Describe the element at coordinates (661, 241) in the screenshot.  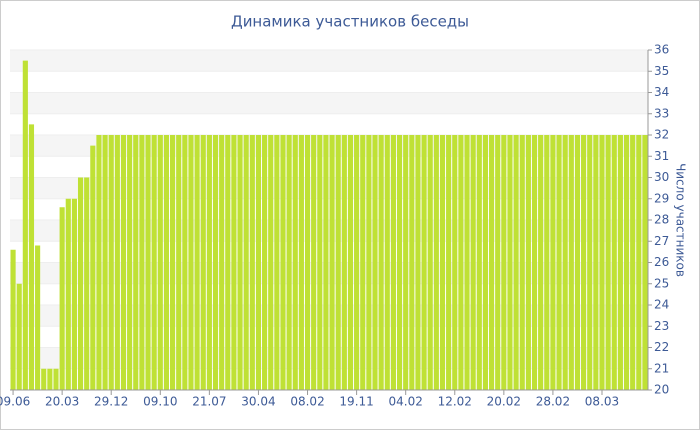
I see `y-tick-label: 27` at that location.